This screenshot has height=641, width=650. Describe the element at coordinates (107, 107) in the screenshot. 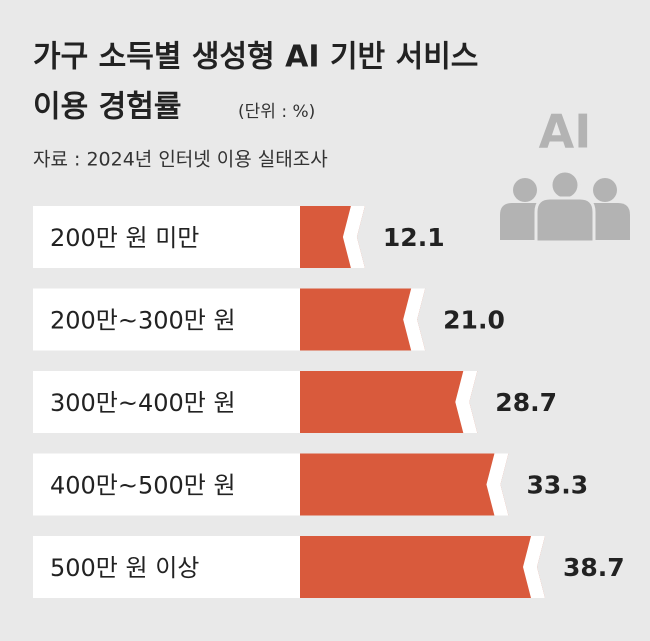

I see `chart-title: 이용 경험률` at that location.